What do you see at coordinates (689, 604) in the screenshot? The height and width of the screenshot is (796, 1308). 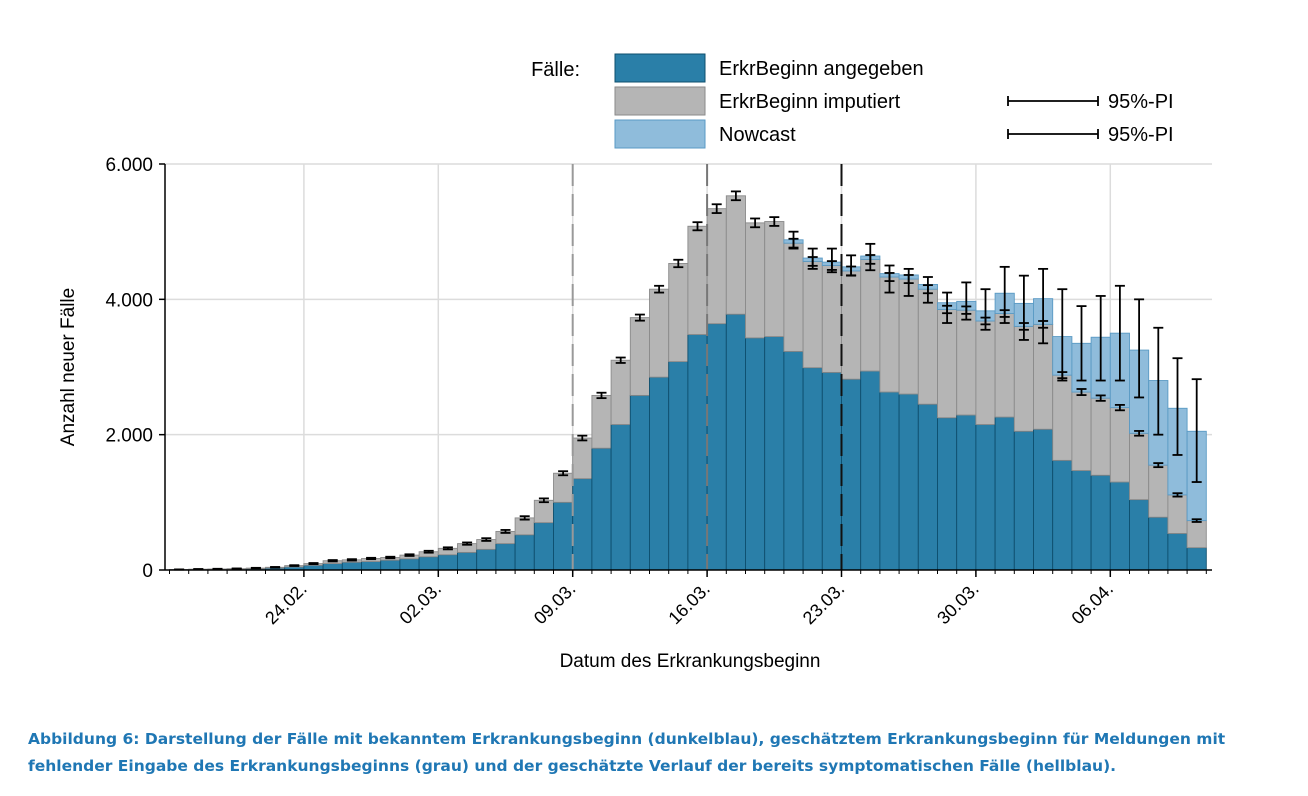 I see `x-tick-label: 16.03.` at bounding box center [689, 604].